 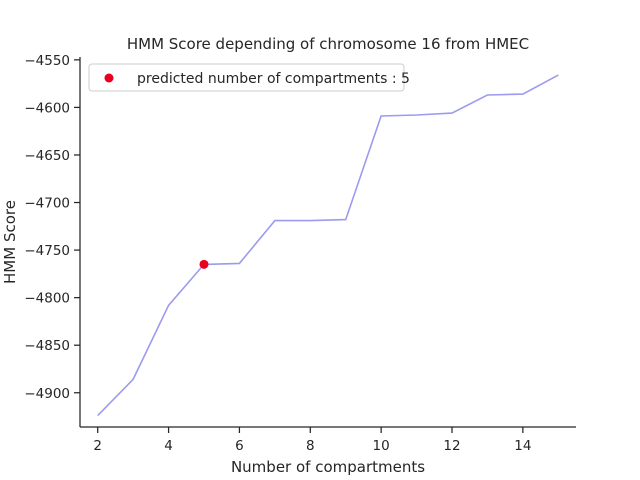 I want to click on highlight-layer, so click(x=204, y=264).